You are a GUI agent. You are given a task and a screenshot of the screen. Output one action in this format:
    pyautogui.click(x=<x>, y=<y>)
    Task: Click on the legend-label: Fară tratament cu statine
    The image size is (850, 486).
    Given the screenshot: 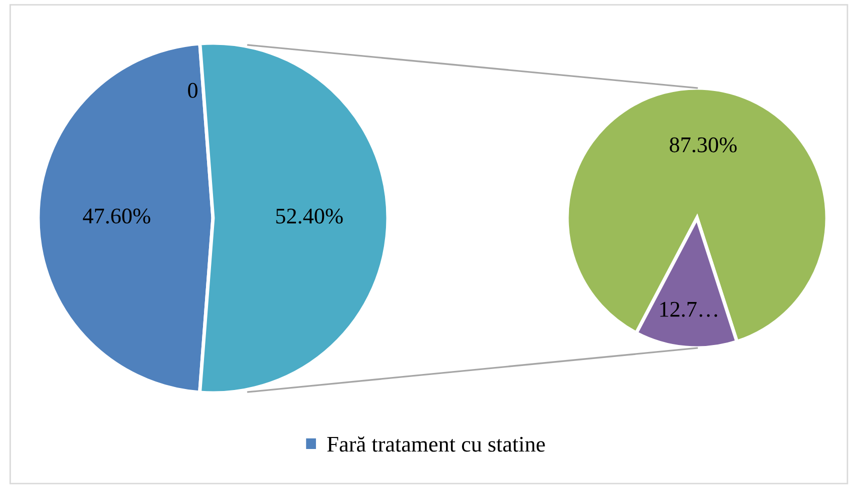 What is the action you would take?
    pyautogui.click(x=436, y=444)
    